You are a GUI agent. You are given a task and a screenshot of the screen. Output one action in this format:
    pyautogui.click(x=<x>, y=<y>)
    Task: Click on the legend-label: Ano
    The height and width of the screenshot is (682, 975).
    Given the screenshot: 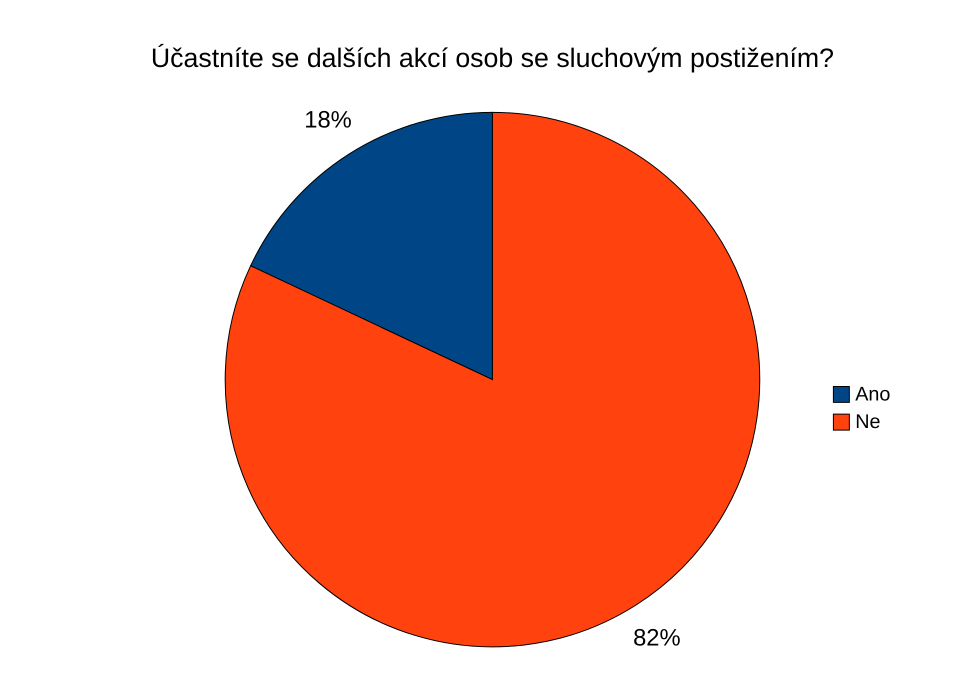 What is the action you would take?
    pyautogui.click(x=872, y=394)
    